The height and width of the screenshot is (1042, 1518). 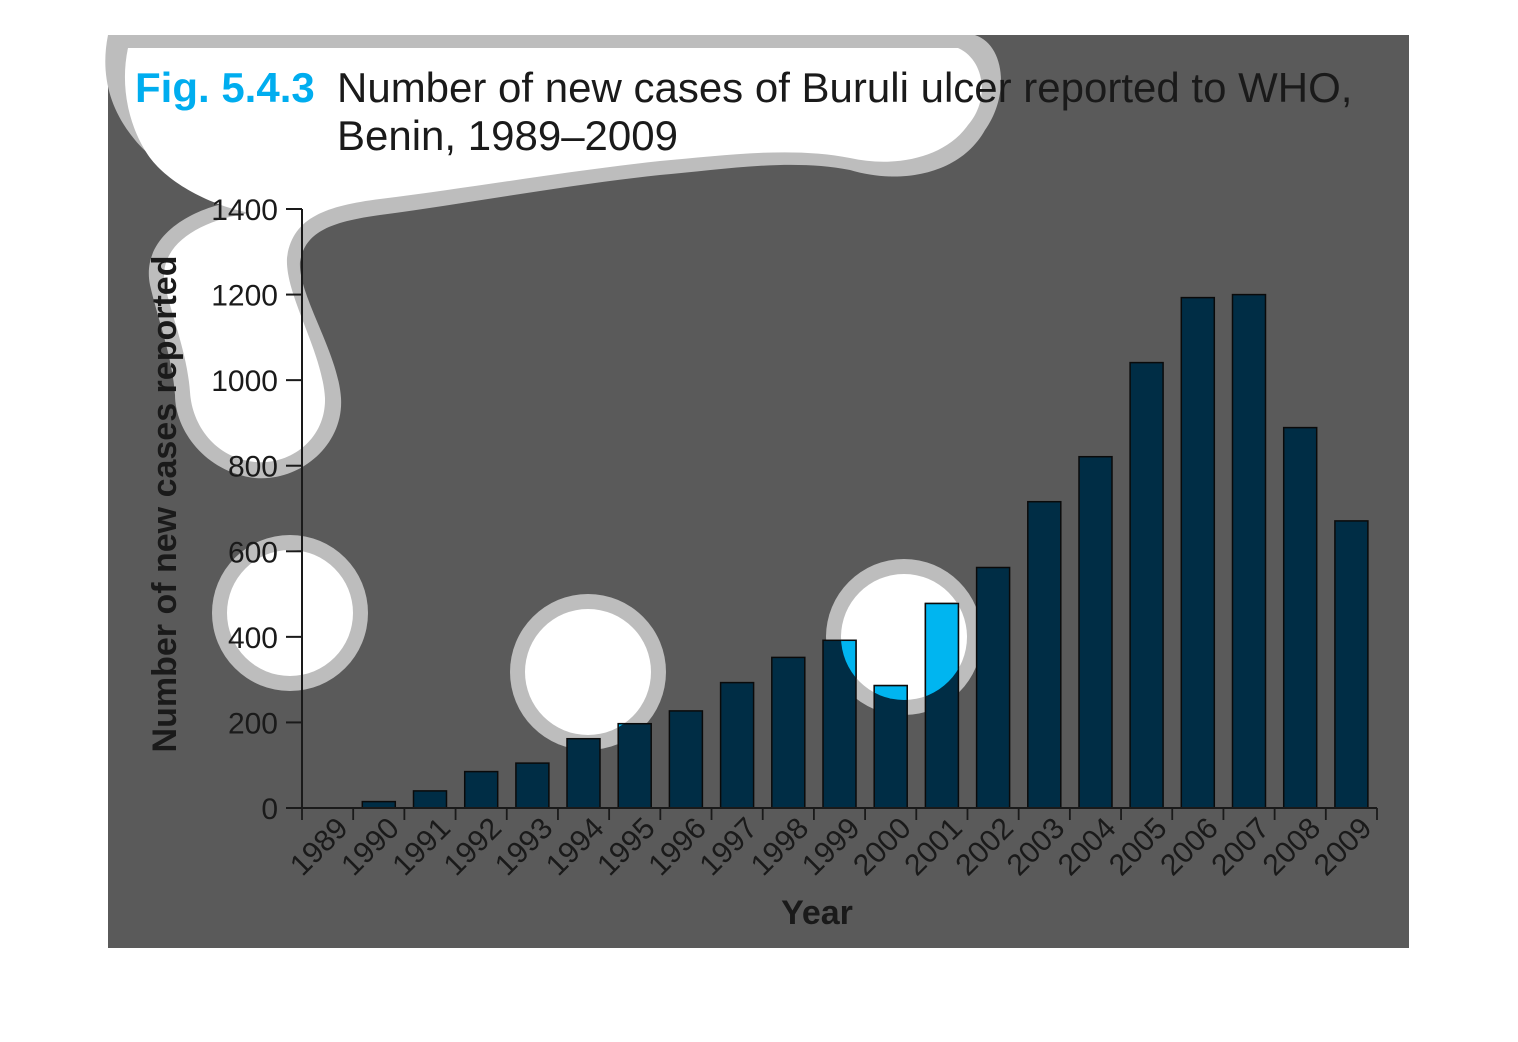 What do you see at coordinates (900, 651) in the screenshot?
I see `lens-2000-highlight` at bounding box center [900, 651].